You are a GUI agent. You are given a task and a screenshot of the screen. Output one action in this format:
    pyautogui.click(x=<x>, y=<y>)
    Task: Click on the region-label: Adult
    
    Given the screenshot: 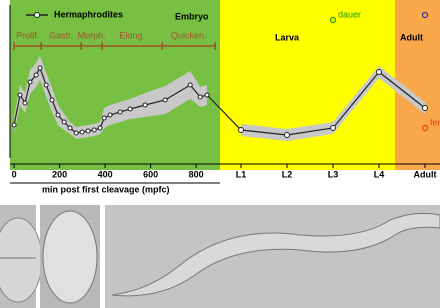 What is the action you would take?
    pyautogui.click(x=411, y=37)
    